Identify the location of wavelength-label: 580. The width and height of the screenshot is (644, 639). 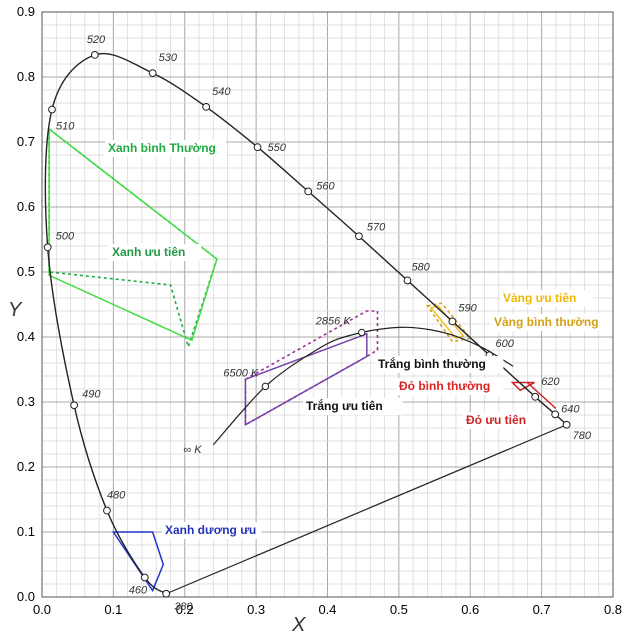
(420, 267).